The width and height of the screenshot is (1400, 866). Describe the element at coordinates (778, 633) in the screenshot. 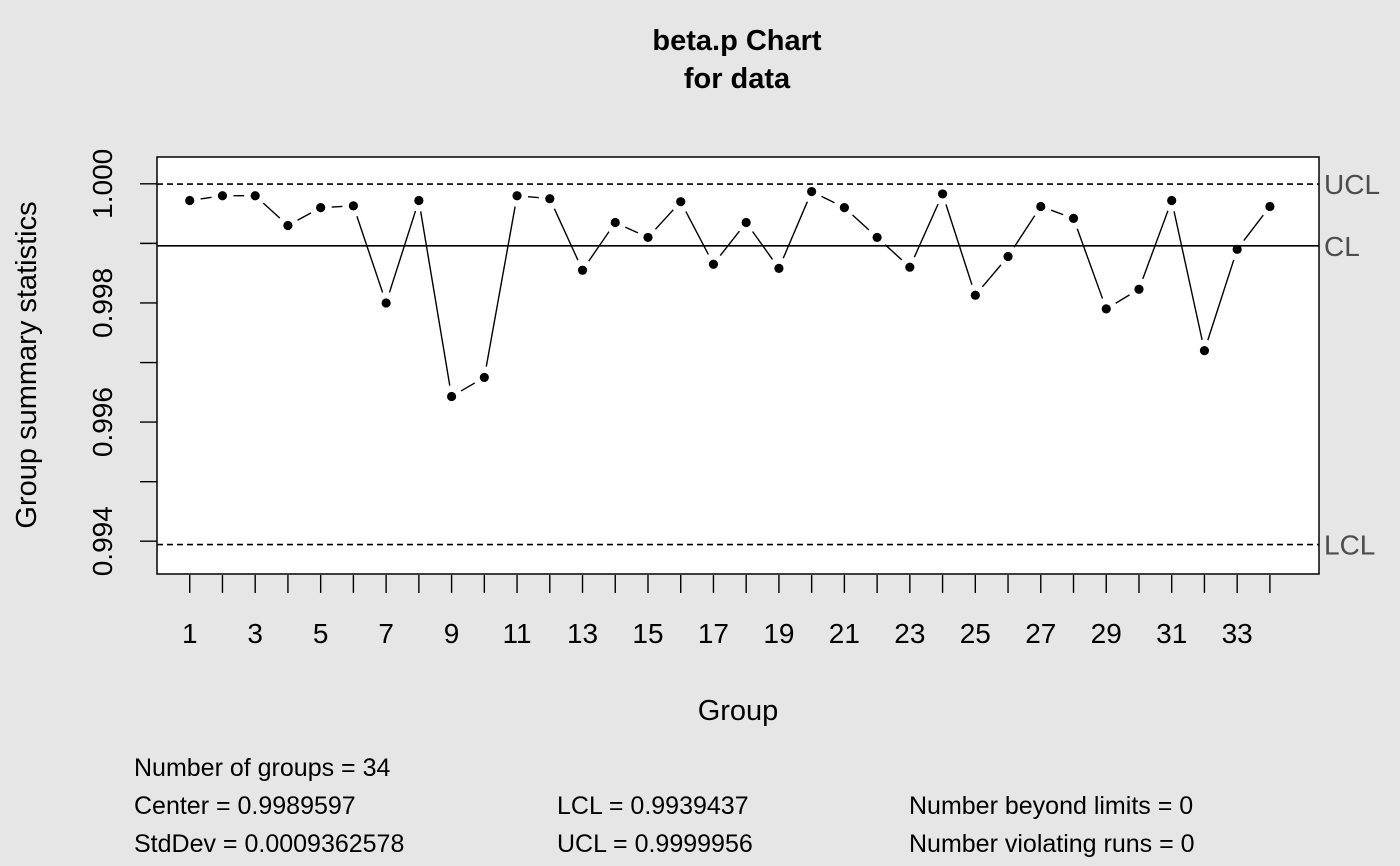

I see `x-tick-label: 19` at that location.